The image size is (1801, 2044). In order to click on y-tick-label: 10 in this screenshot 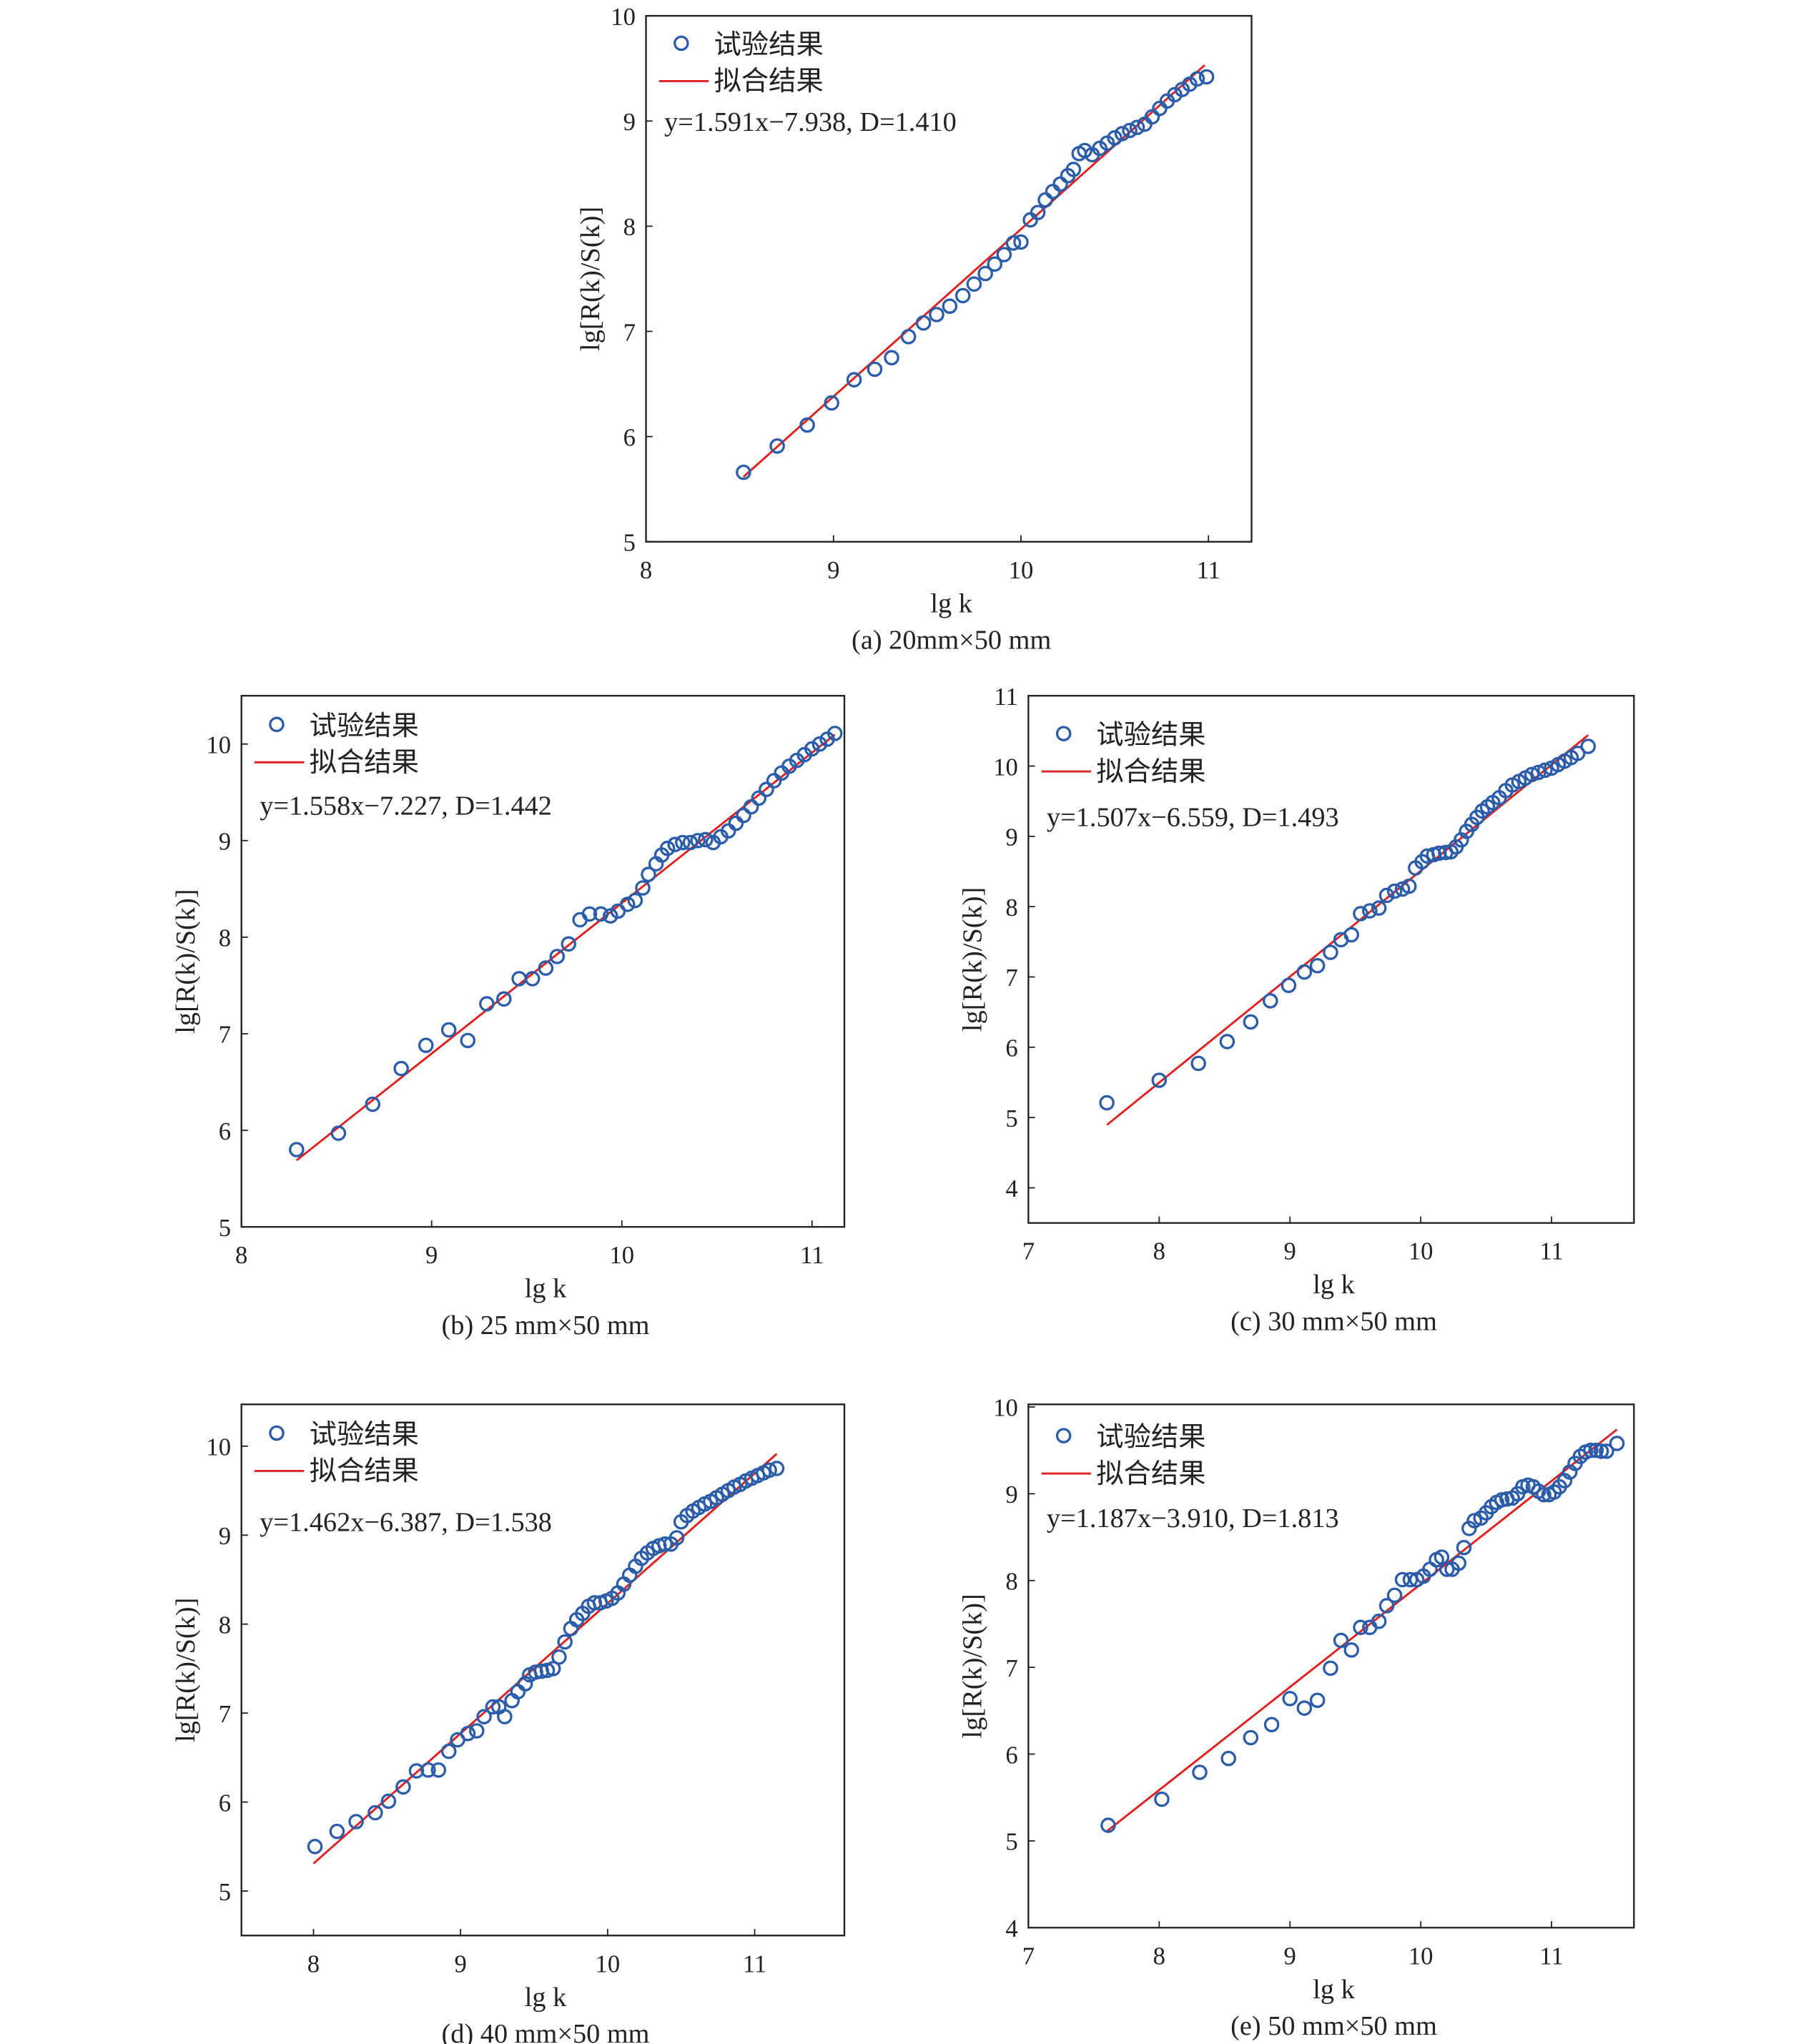, I will do `click(1006, 1408)`.